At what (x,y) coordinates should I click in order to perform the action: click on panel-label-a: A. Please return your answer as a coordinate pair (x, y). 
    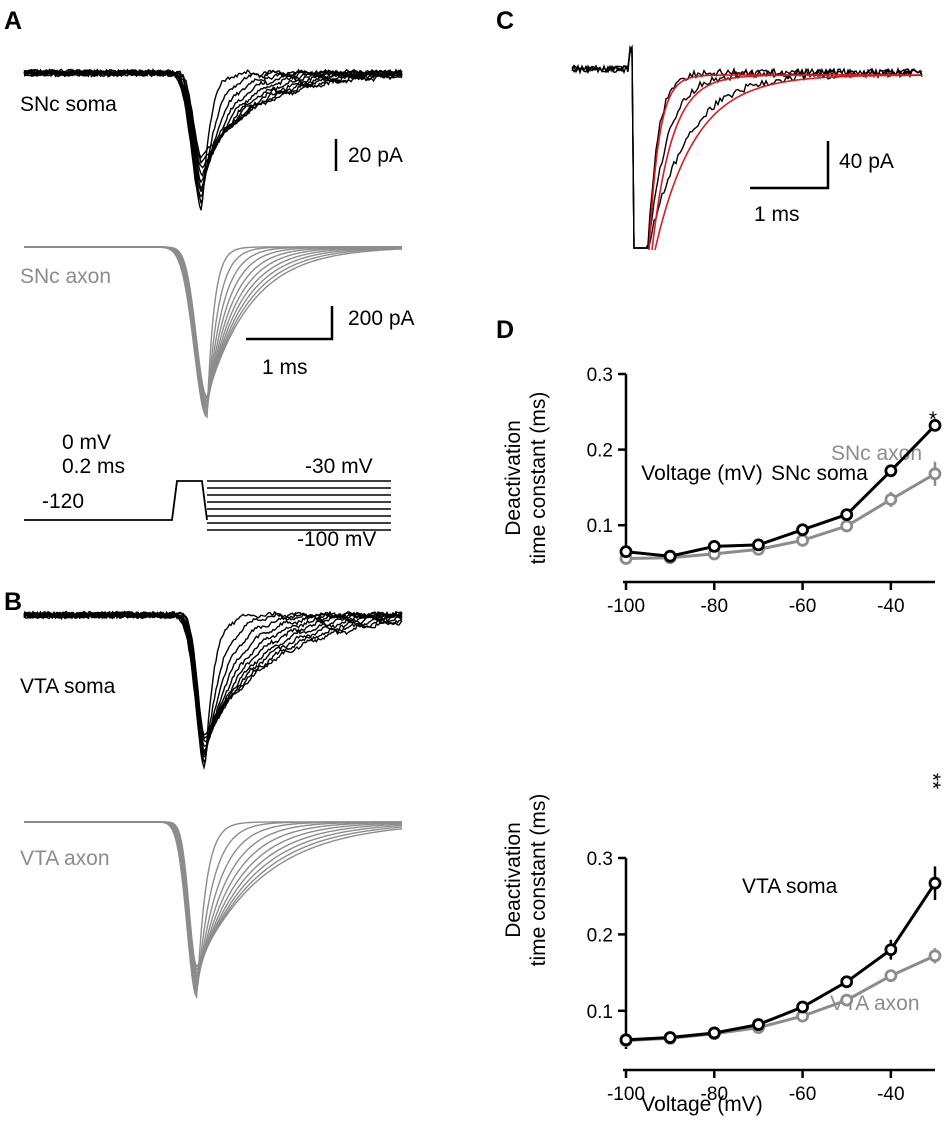
    Looking at the image, I should click on (13, 21).